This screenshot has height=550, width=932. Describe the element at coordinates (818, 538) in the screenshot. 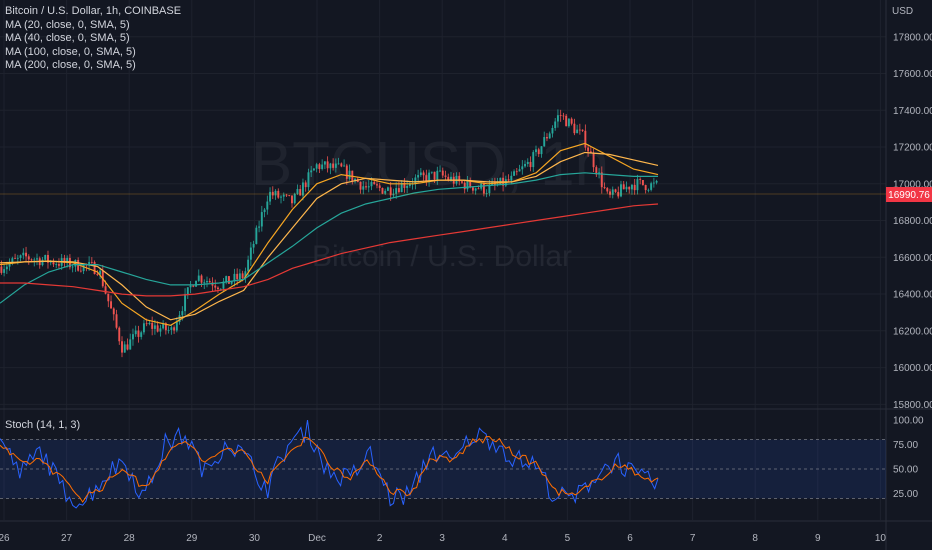

I see `x-tick-label: 9` at that location.